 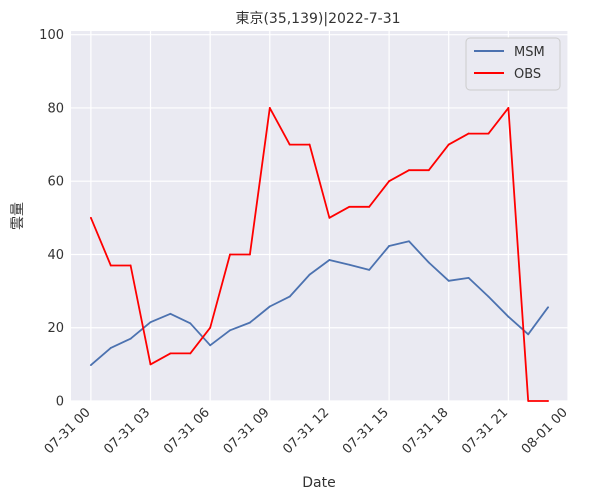 What do you see at coordinates (127, 431) in the screenshot?
I see `x-tick-label: 07-31 03` at bounding box center [127, 431].